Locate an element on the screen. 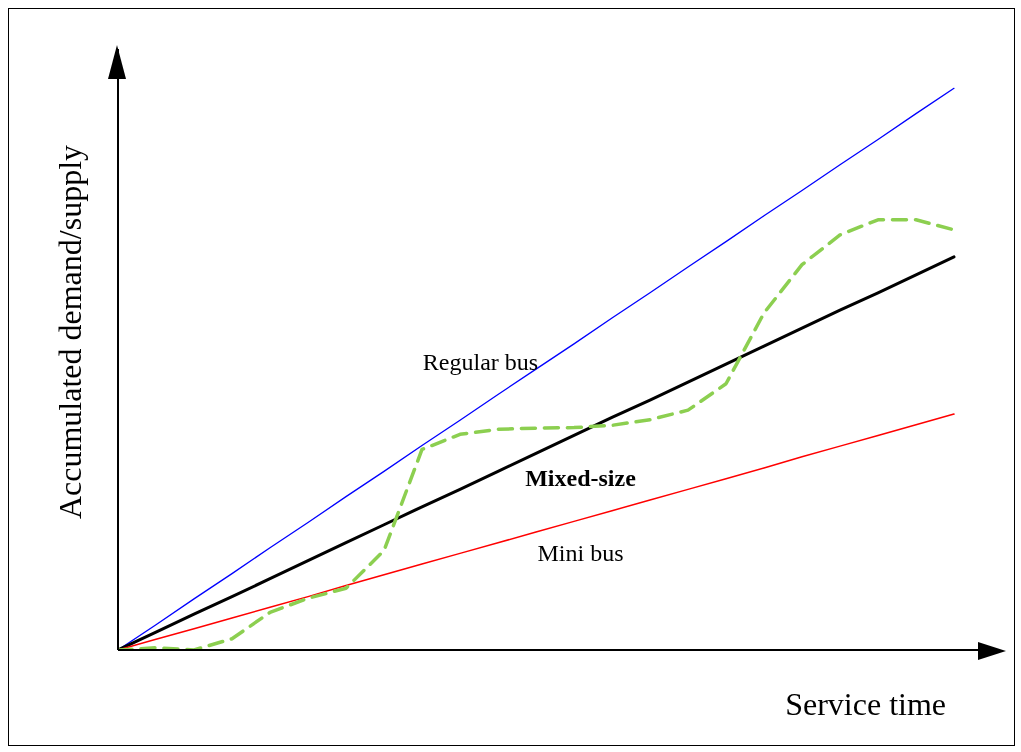 This screenshot has height=752, width=1021. series-label: Regular bus is located at coordinates (480, 361).